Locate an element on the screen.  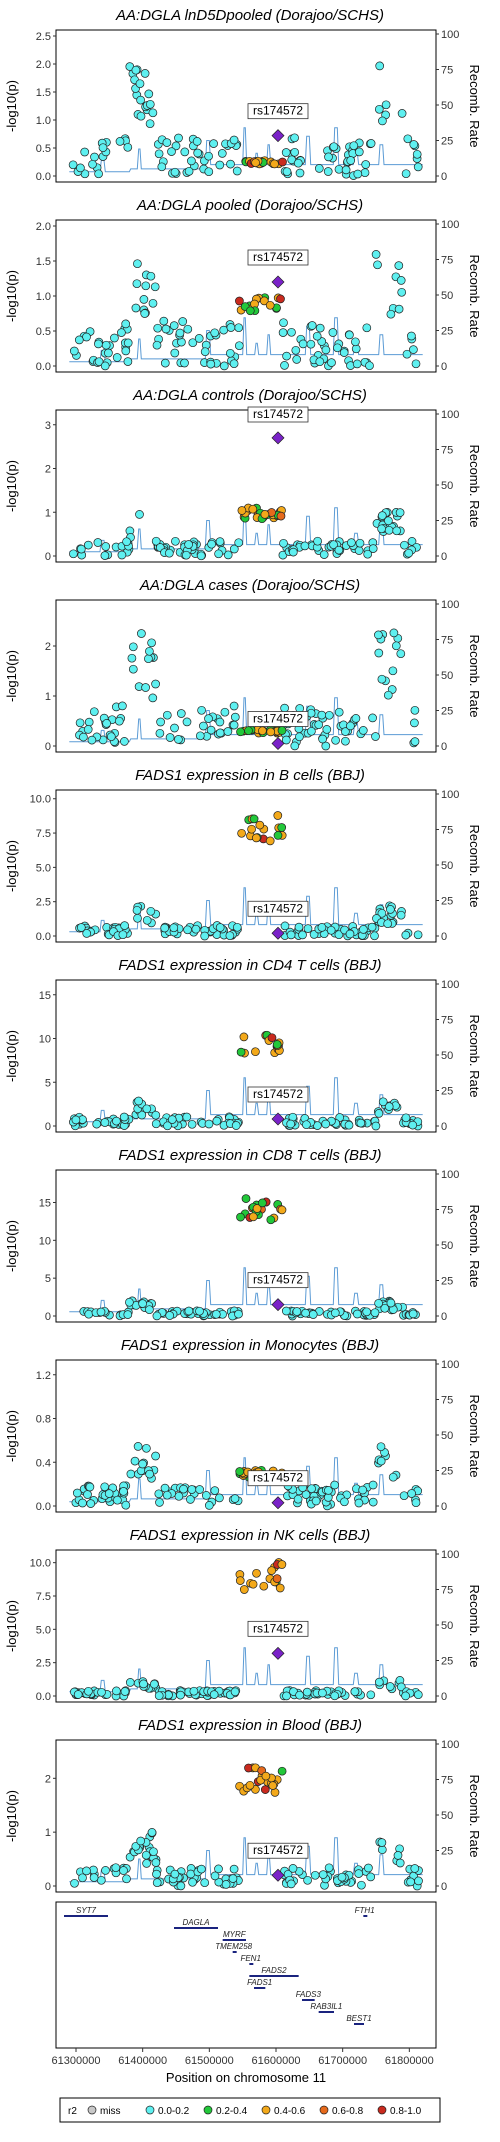
recomb-tick-label: 100 is located at coordinates (450, 985).